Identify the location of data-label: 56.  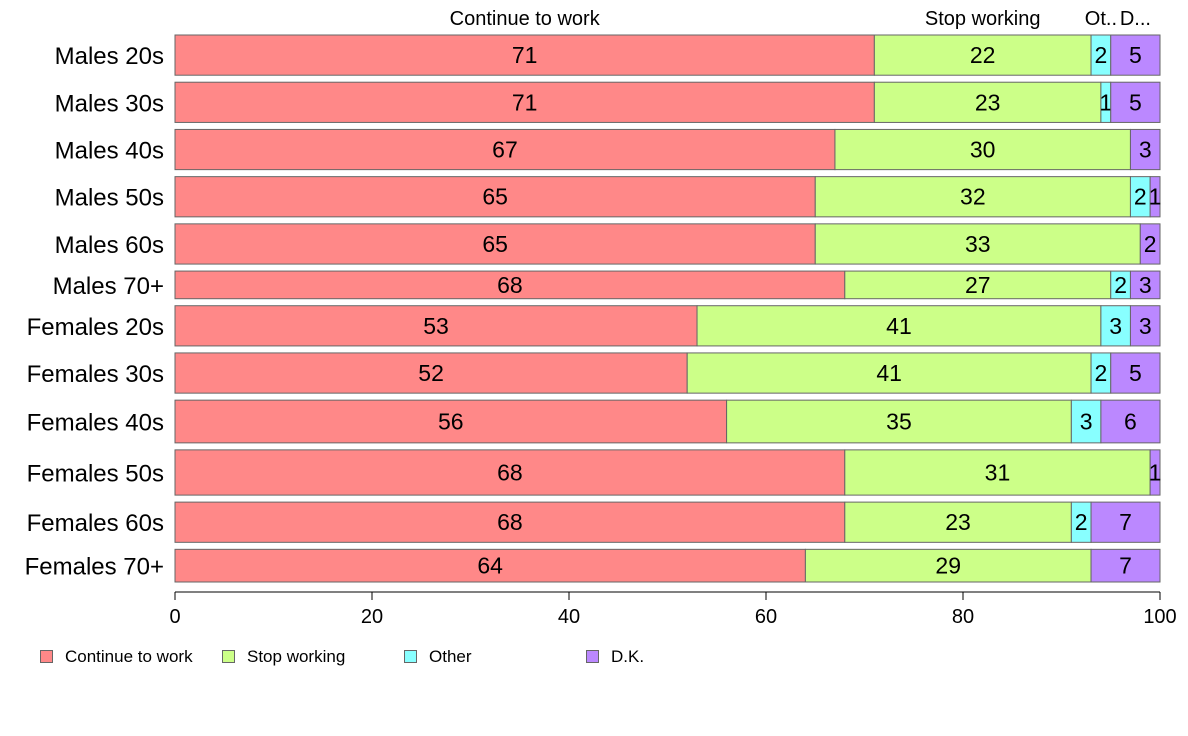
(451, 422).